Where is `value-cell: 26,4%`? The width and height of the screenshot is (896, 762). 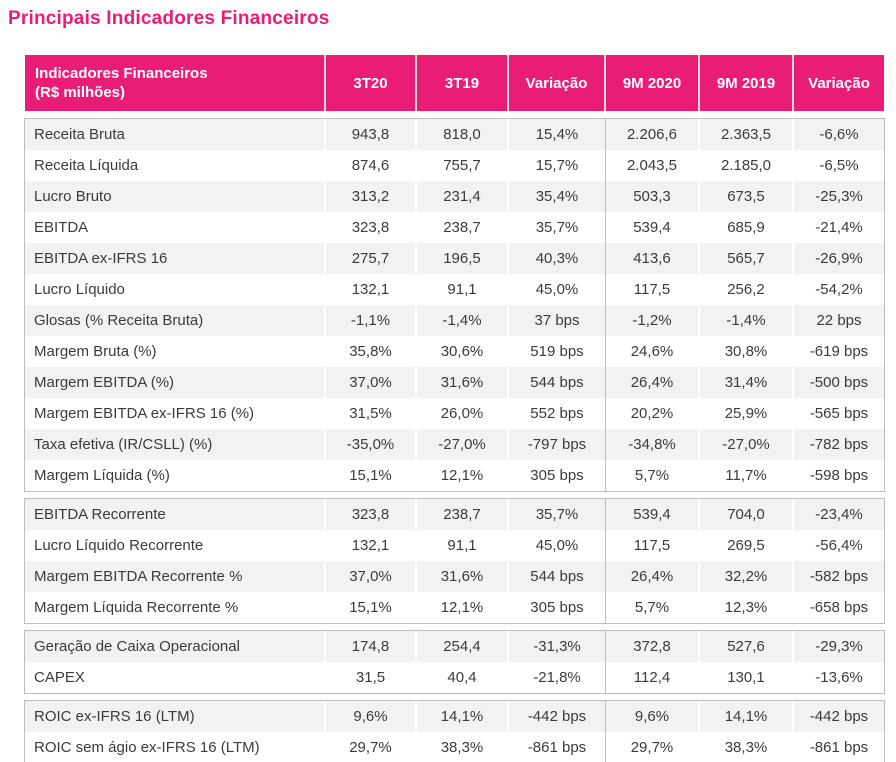 value-cell: 26,4% is located at coordinates (653, 576).